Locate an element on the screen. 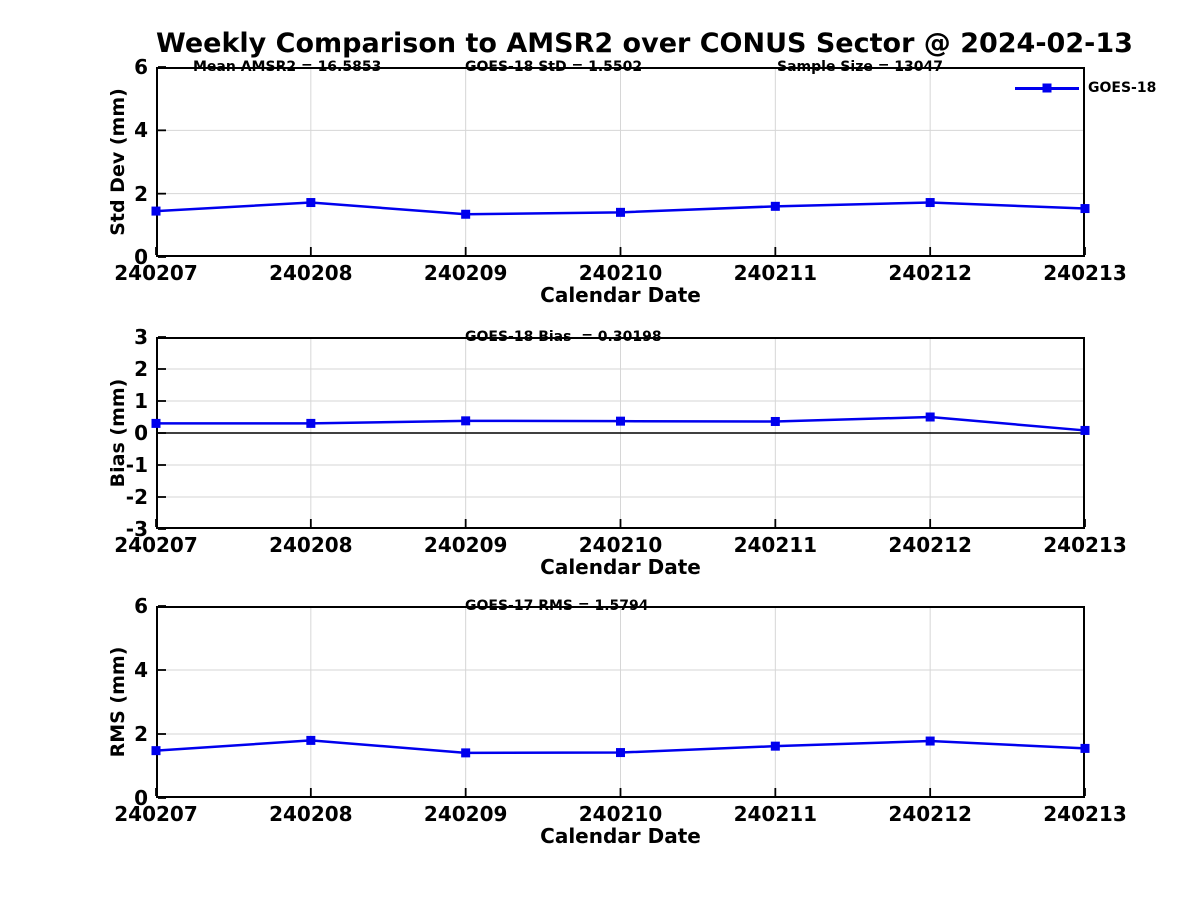 The image size is (1200, 900). y-axis-label-rms: RMS (mm) is located at coordinates (118, 702).